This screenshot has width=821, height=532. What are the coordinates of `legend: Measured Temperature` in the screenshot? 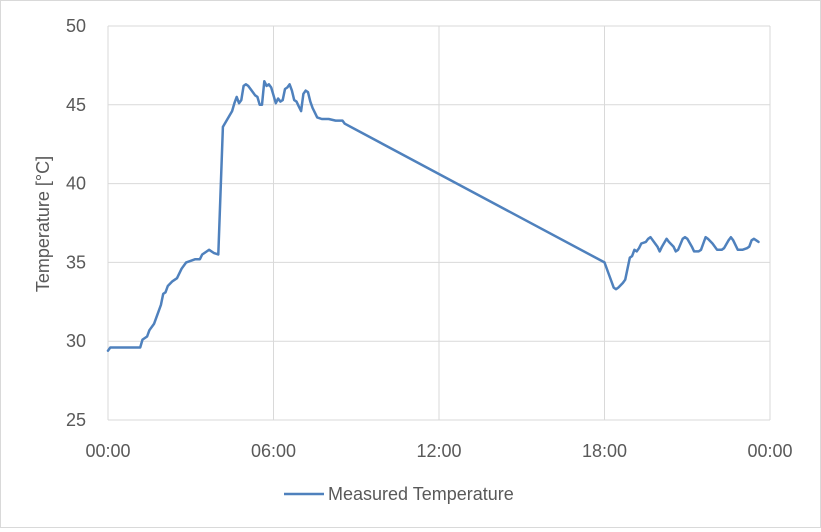 It's located at (399, 494).